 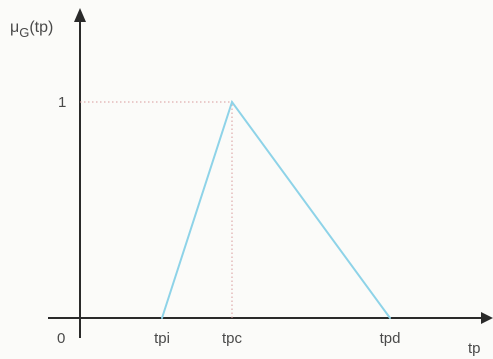 What do you see at coordinates (232, 338) in the screenshot?
I see `x-tick-label-tpc: tpc` at bounding box center [232, 338].